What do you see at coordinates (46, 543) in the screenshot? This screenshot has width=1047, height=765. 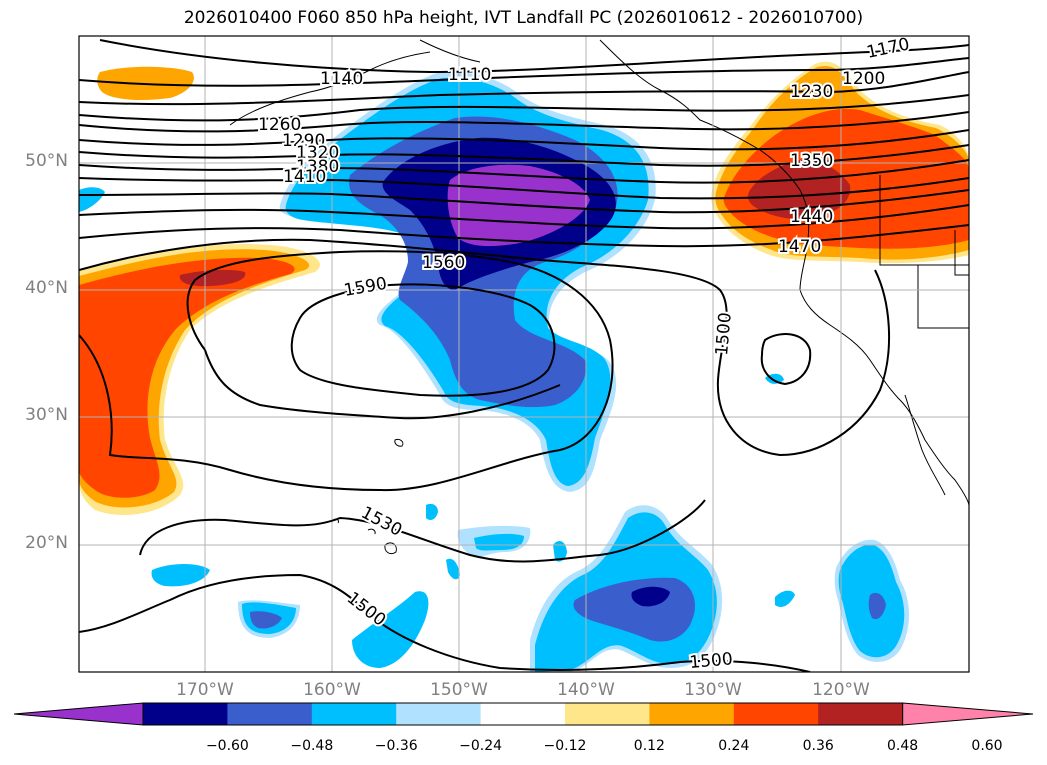 I see `lat-label-20n: 20°N` at bounding box center [46, 543].